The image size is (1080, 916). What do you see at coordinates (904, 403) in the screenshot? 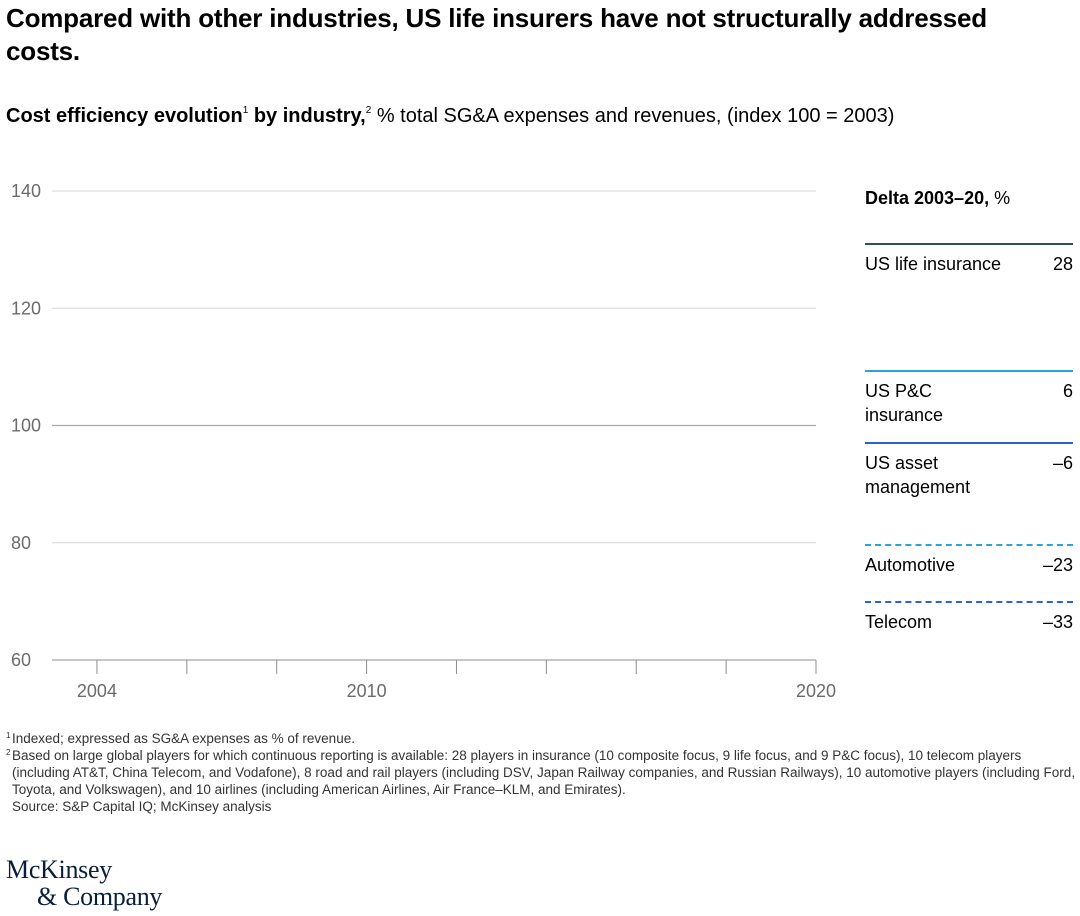
I see `legend-label-us-pc-insurance: US P&C insurance` at bounding box center [904, 403].